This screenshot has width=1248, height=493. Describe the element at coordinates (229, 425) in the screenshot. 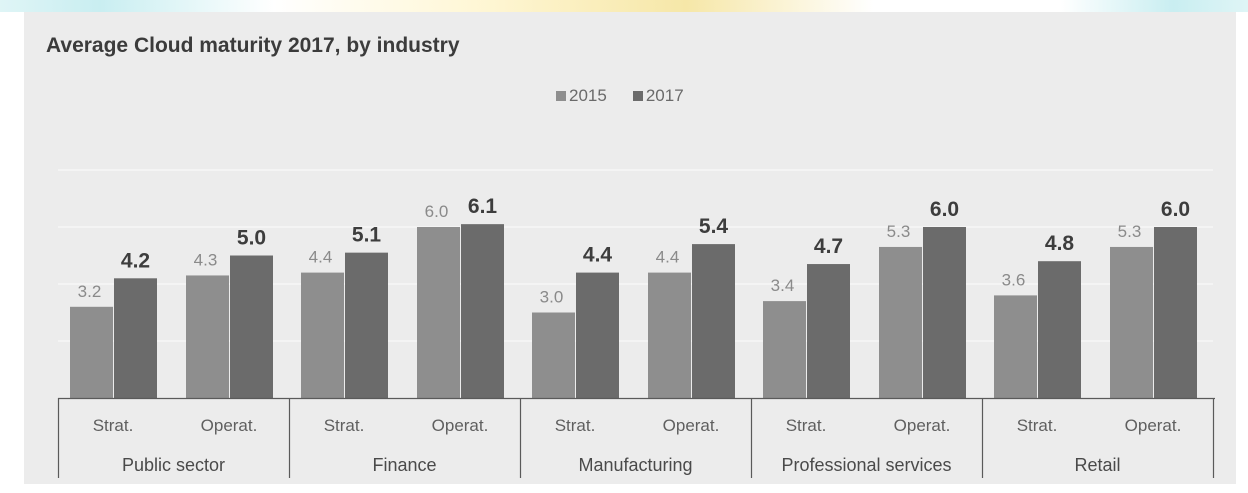

I see `category-label-1: Operat.` at that location.